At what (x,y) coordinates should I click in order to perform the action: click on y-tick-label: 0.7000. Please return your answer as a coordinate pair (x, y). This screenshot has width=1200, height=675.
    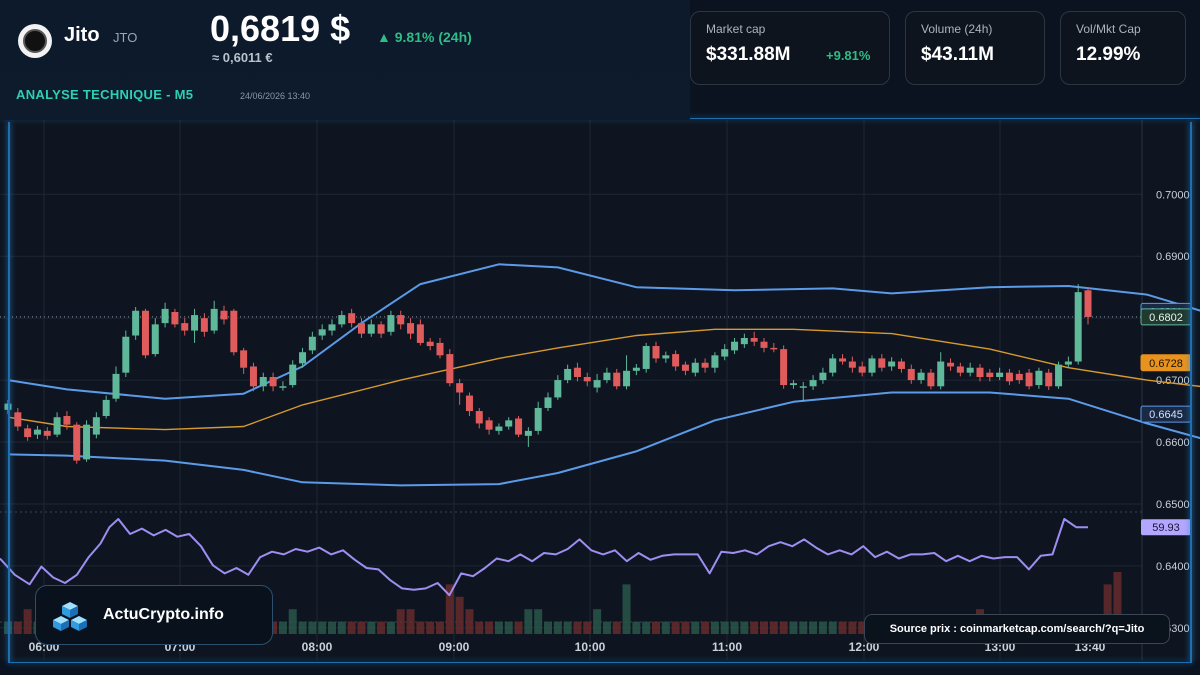
    Looking at the image, I should click on (1173, 195).